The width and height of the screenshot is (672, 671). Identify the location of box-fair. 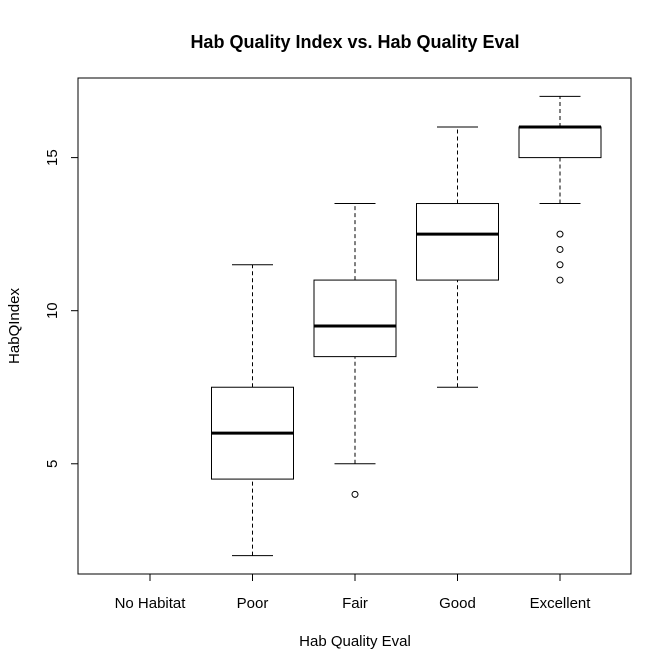
(355, 350).